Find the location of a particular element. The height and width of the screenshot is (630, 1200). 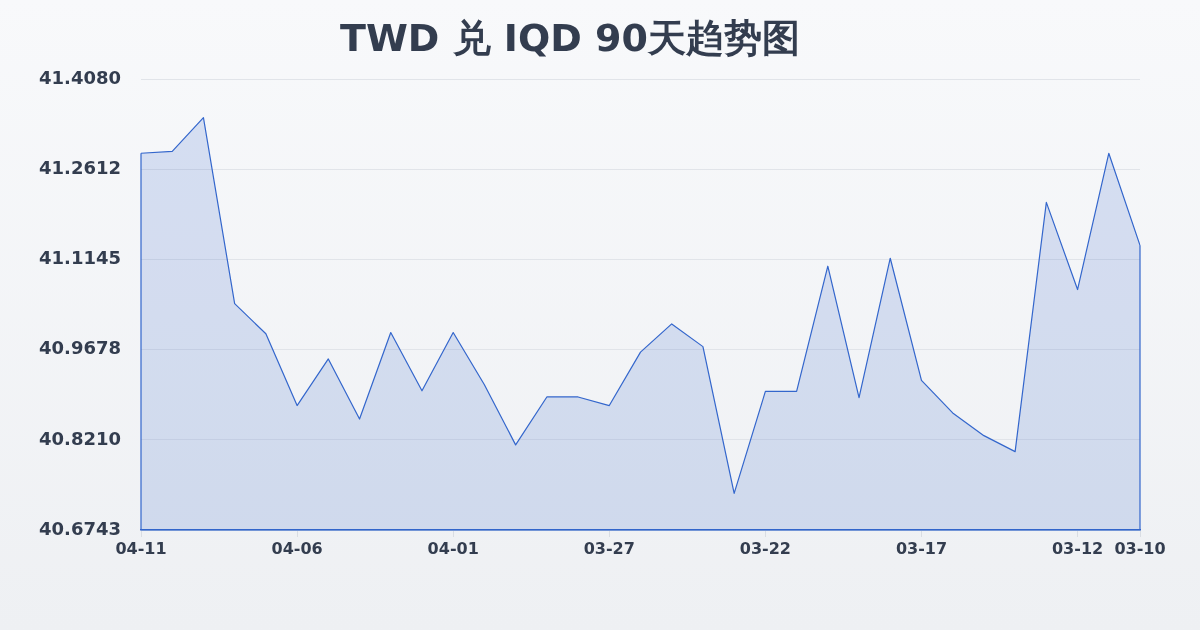

y-tick-label: 40.9678 is located at coordinates (80, 348).